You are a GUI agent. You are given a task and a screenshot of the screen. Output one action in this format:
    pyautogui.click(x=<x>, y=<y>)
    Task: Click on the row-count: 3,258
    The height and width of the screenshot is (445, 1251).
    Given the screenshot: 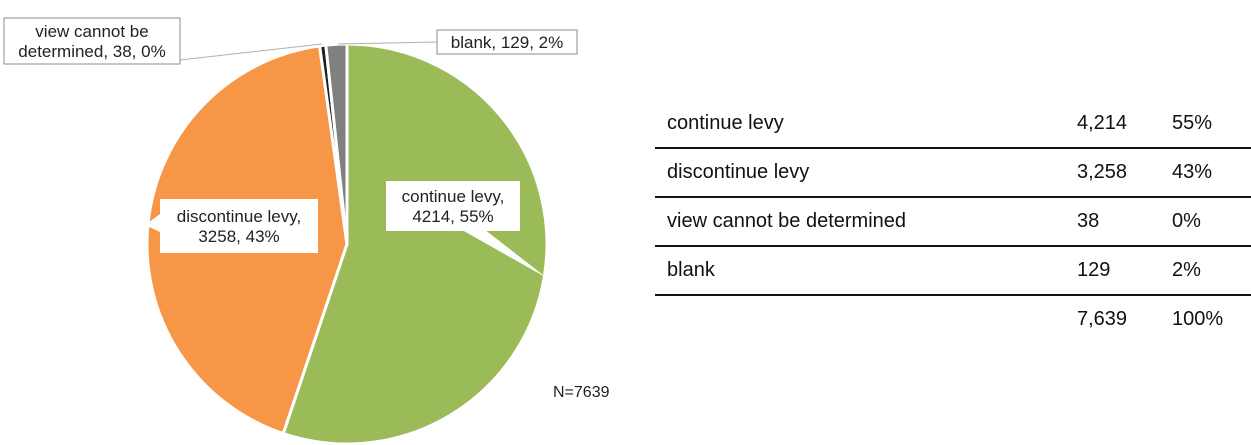 What is the action you would take?
    pyautogui.click(x=1124, y=173)
    